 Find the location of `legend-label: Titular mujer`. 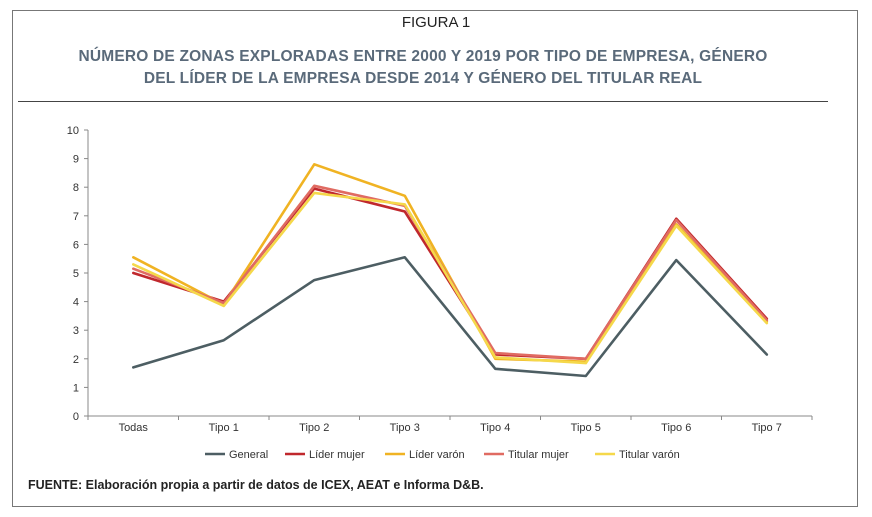

legend-label: Titular mujer is located at coordinates (538, 455).